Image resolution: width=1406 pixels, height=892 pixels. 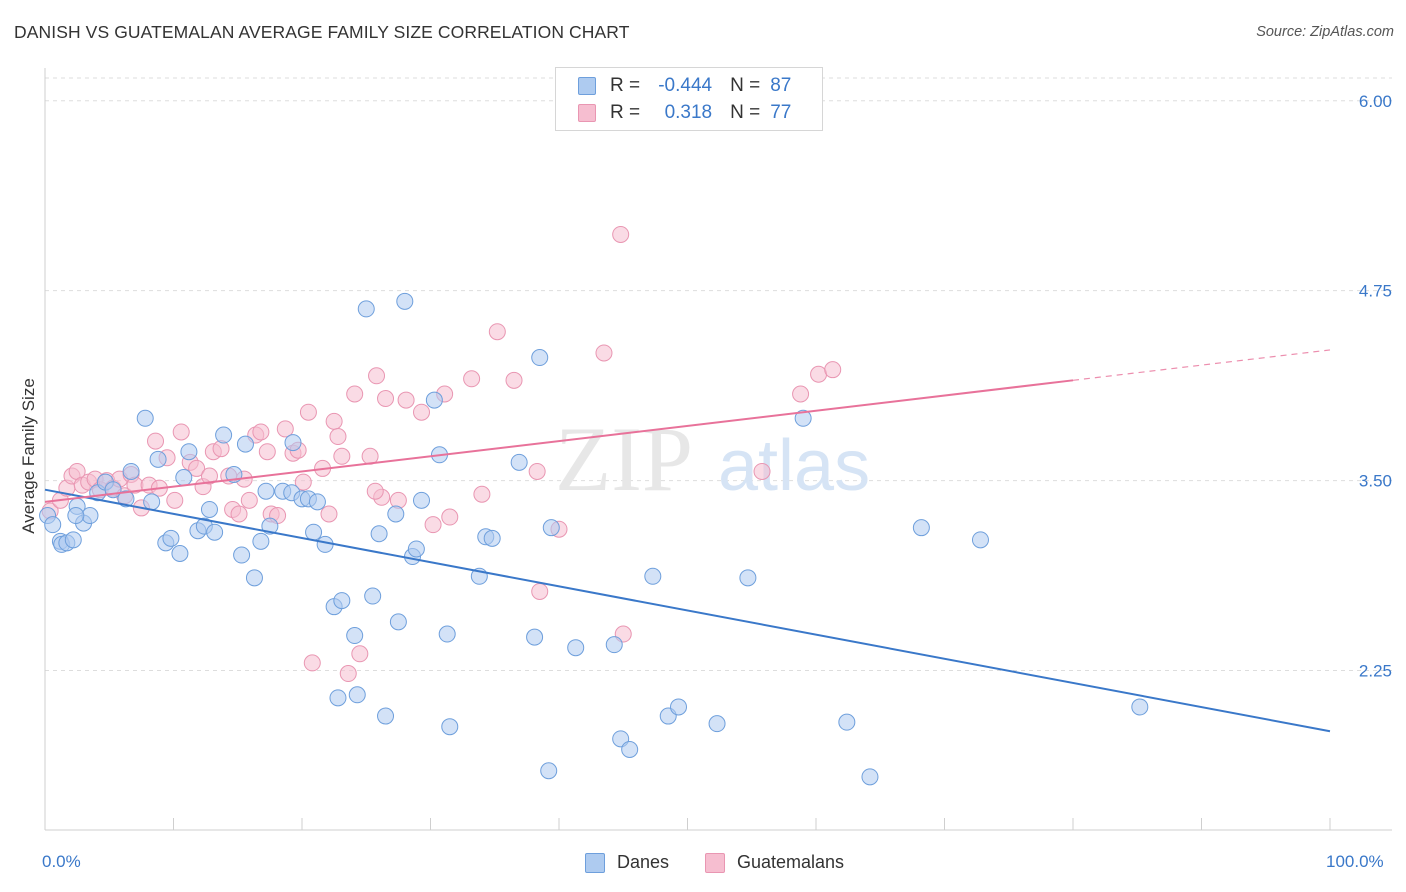 What do you see at coordinates (595, 862) in the screenshot?
I see `series-swatch-danes` at bounding box center [595, 862].